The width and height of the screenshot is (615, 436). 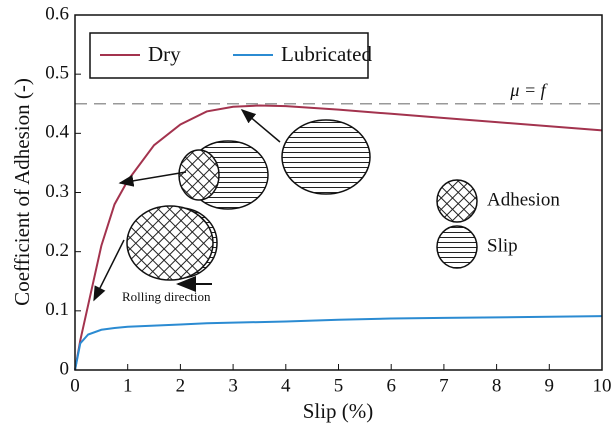 I want to click on x-tick-label: 4, so click(x=286, y=385).